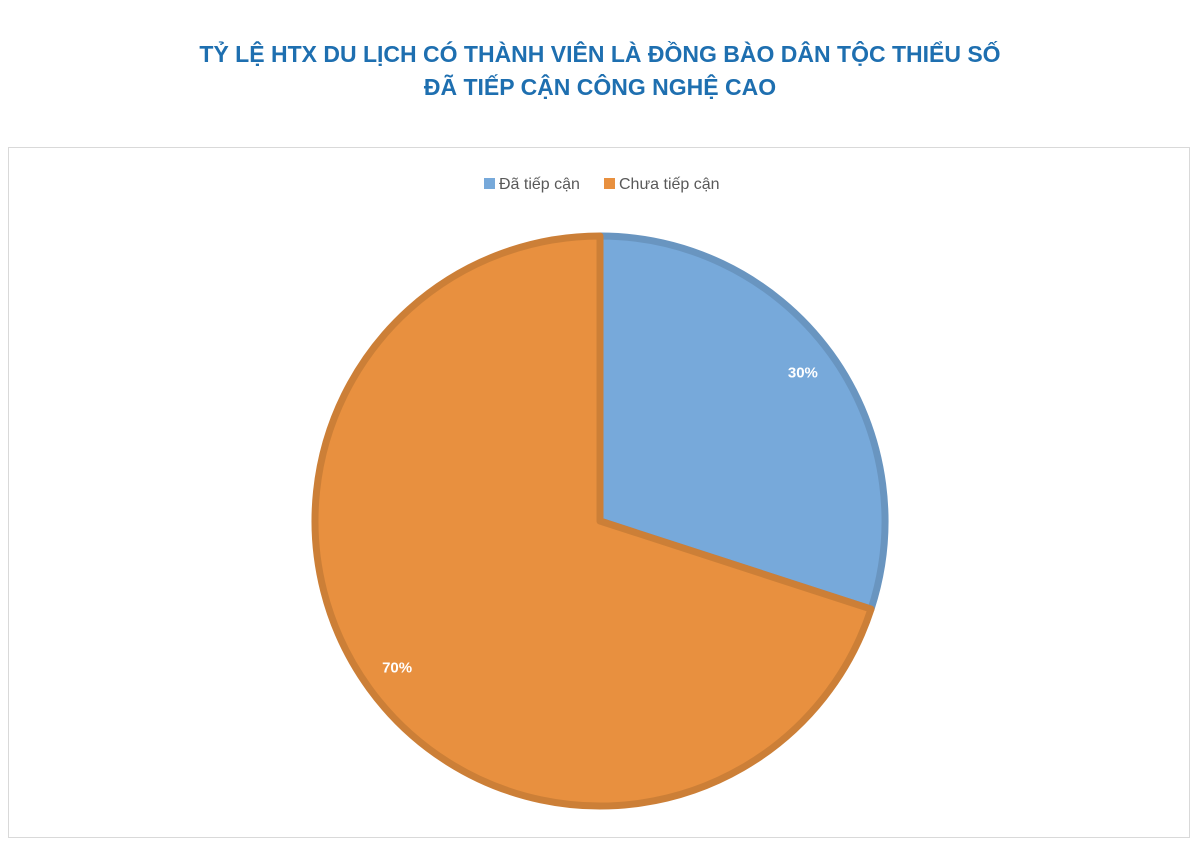 This screenshot has width=1200, height=845. What do you see at coordinates (397, 667) in the screenshot?
I see `data-label: 70%` at bounding box center [397, 667].